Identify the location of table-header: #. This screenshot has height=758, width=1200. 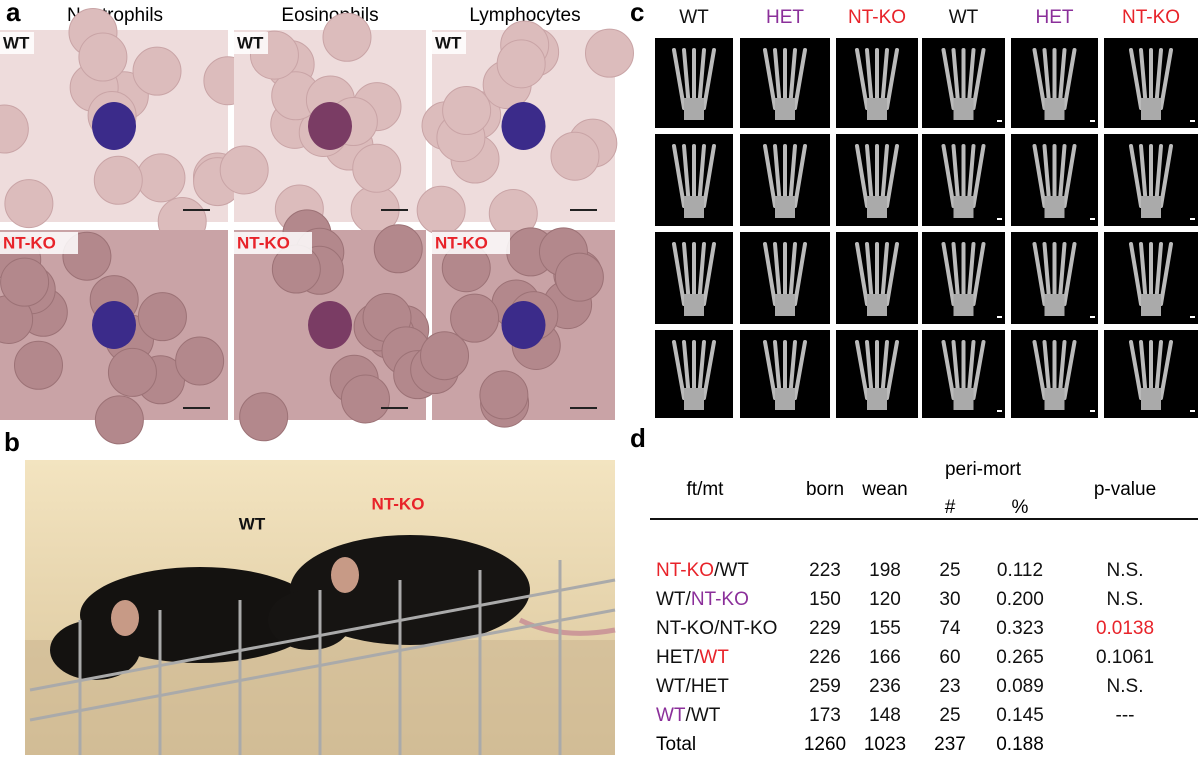
(950, 507).